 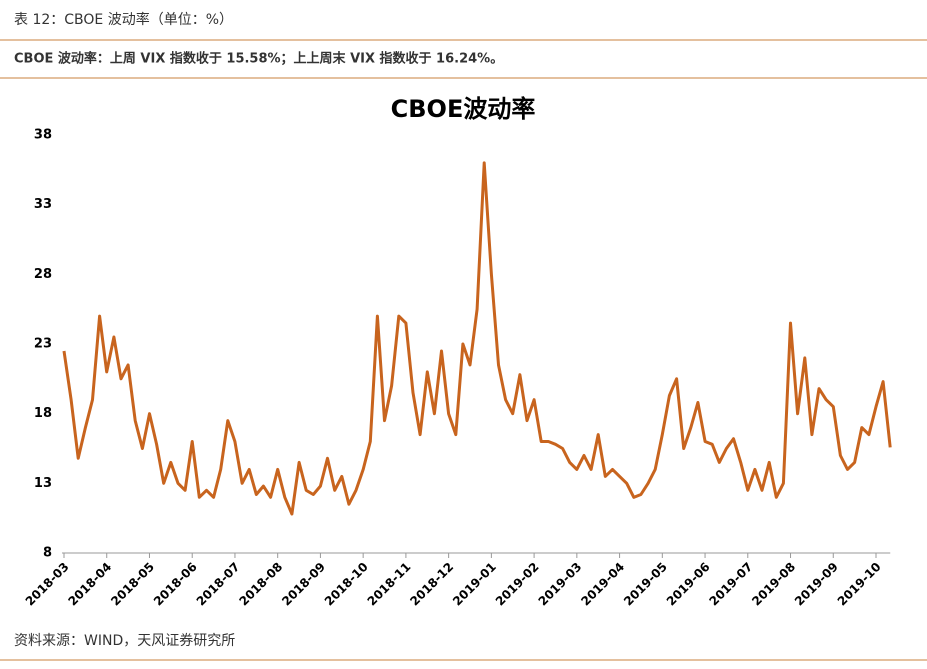 What do you see at coordinates (431, 584) in the screenshot?
I see `x-tick-label: 2018-12` at bounding box center [431, 584].